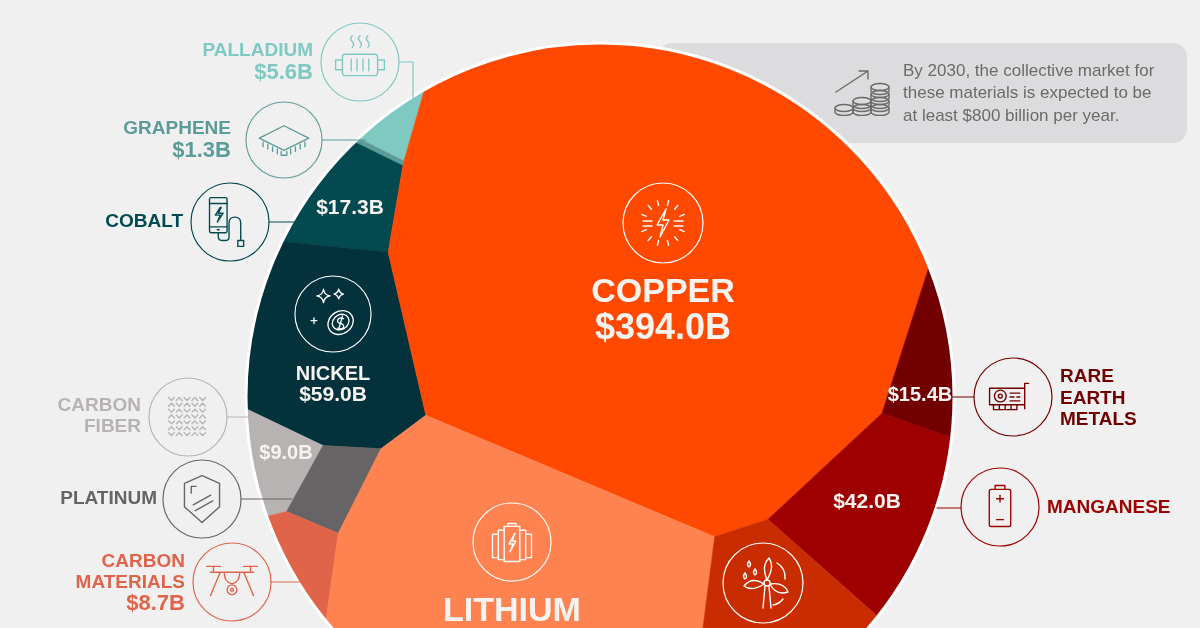 Image resolution: width=1200 pixels, height=628 pixels. Describe the element at coordinates (144, 221) in the screenshot. I see `category-label: COBALT` at that location.